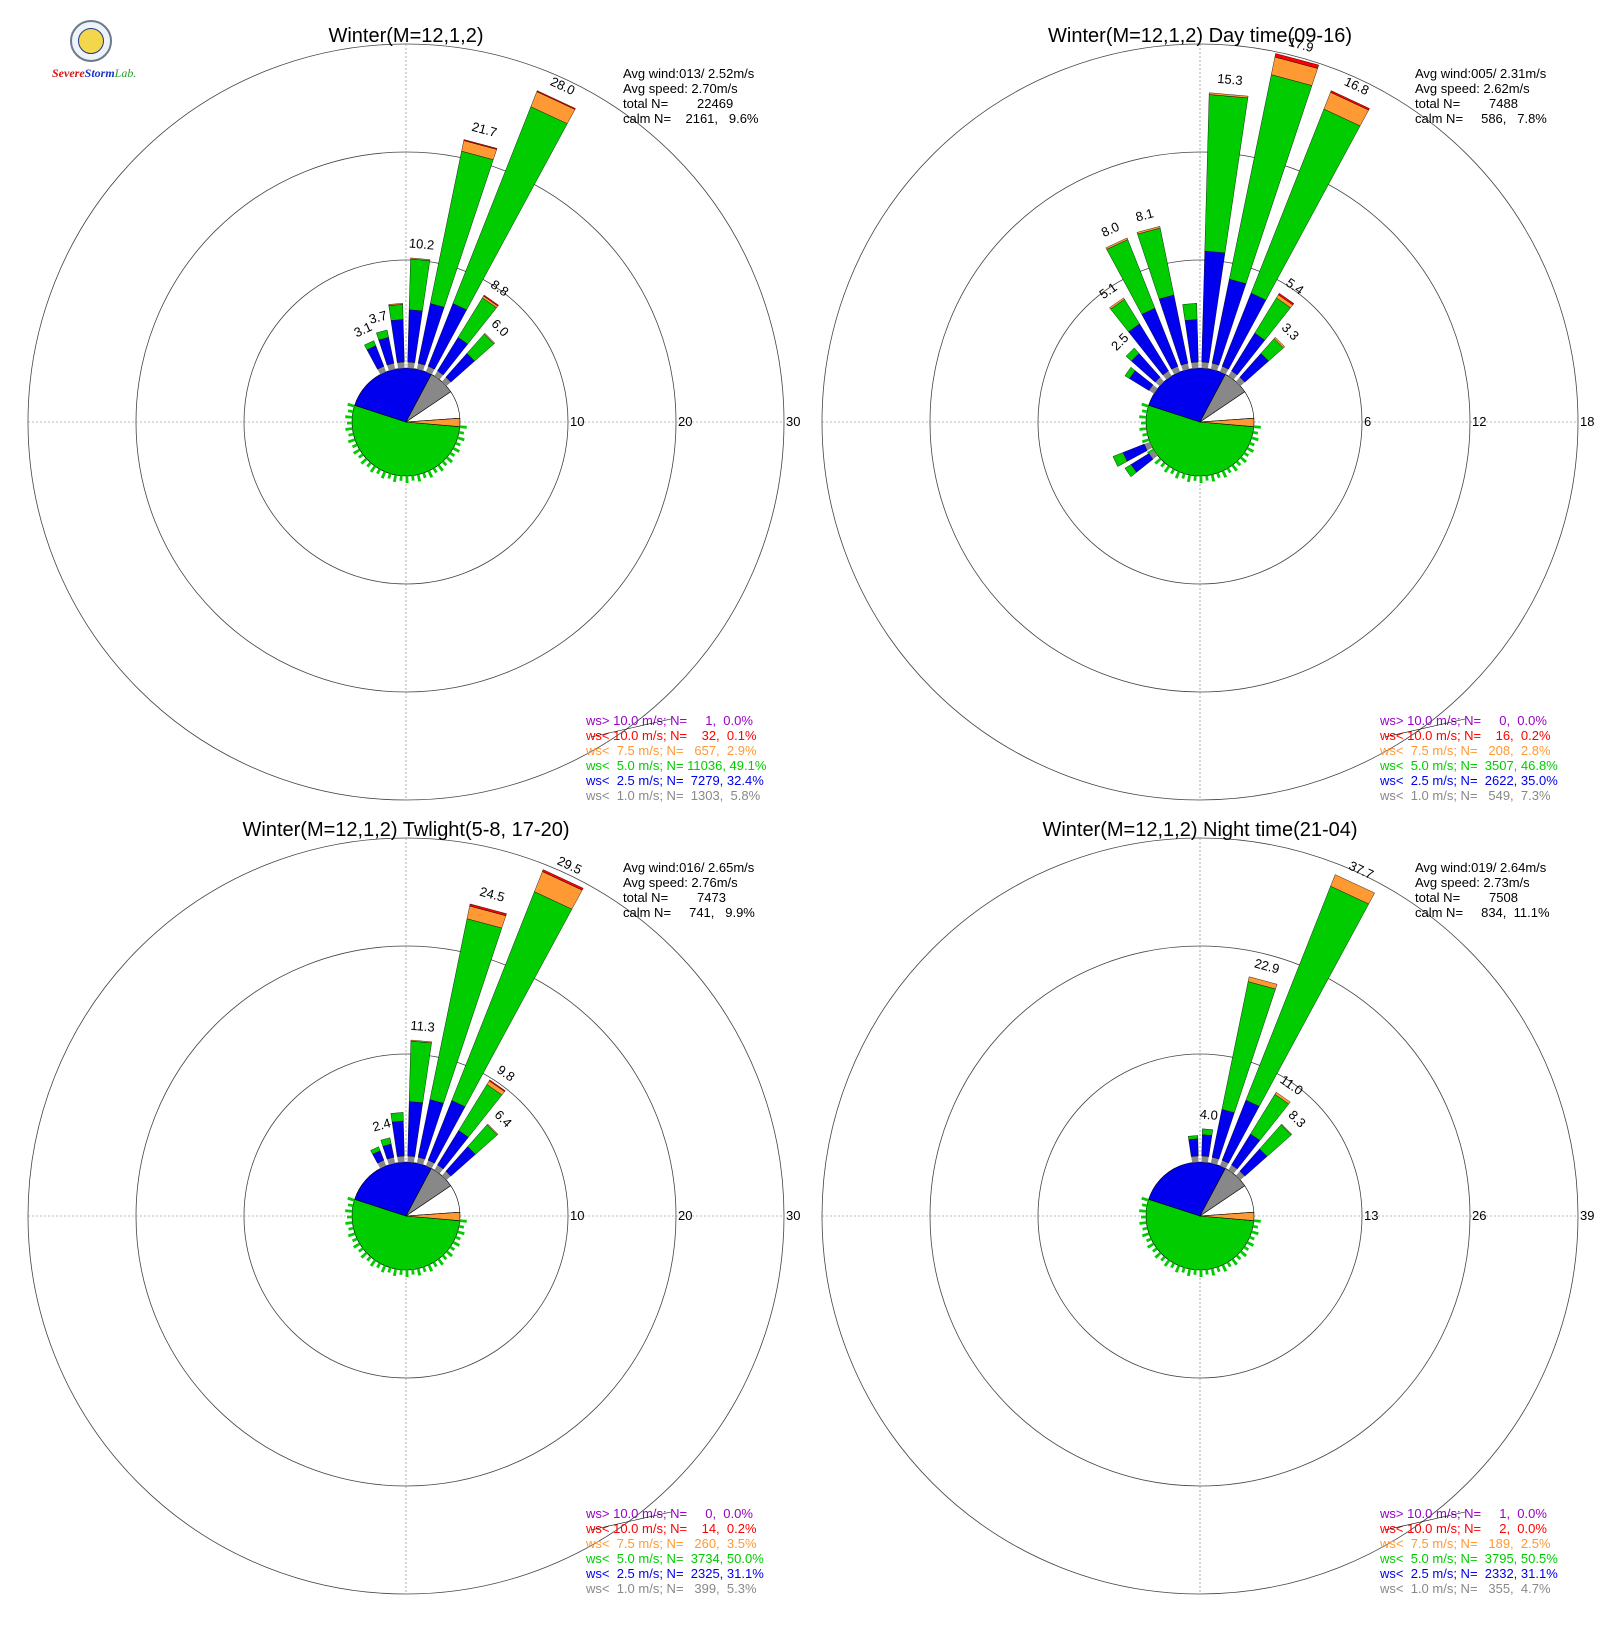  Describe the element at coordinates (1463, 1528) in the screenshot. I see `legend-entry-lt10: ws< 10.0 m/s; N= 2, 0.0%` at that location.